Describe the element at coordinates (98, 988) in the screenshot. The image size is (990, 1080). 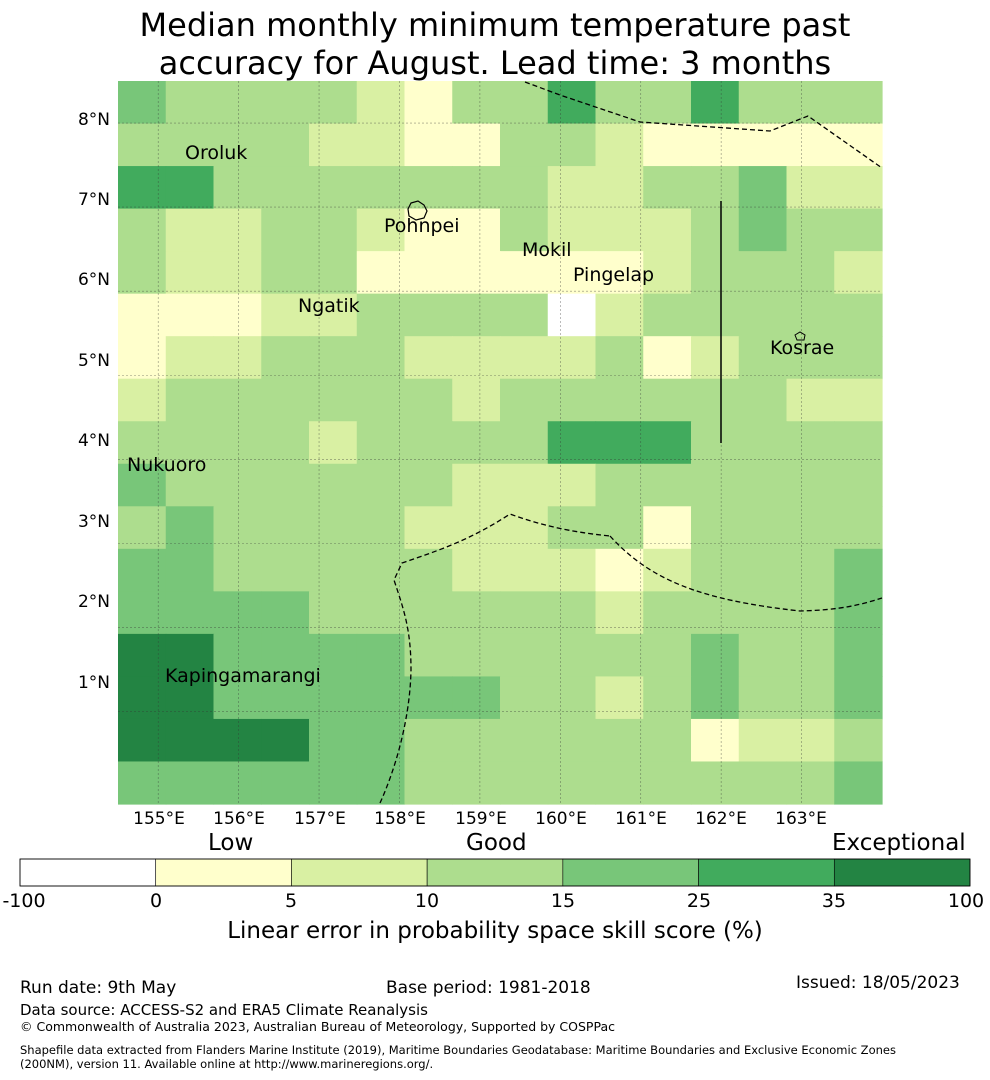
I see `run-date: Run date: 9th May` at that location.